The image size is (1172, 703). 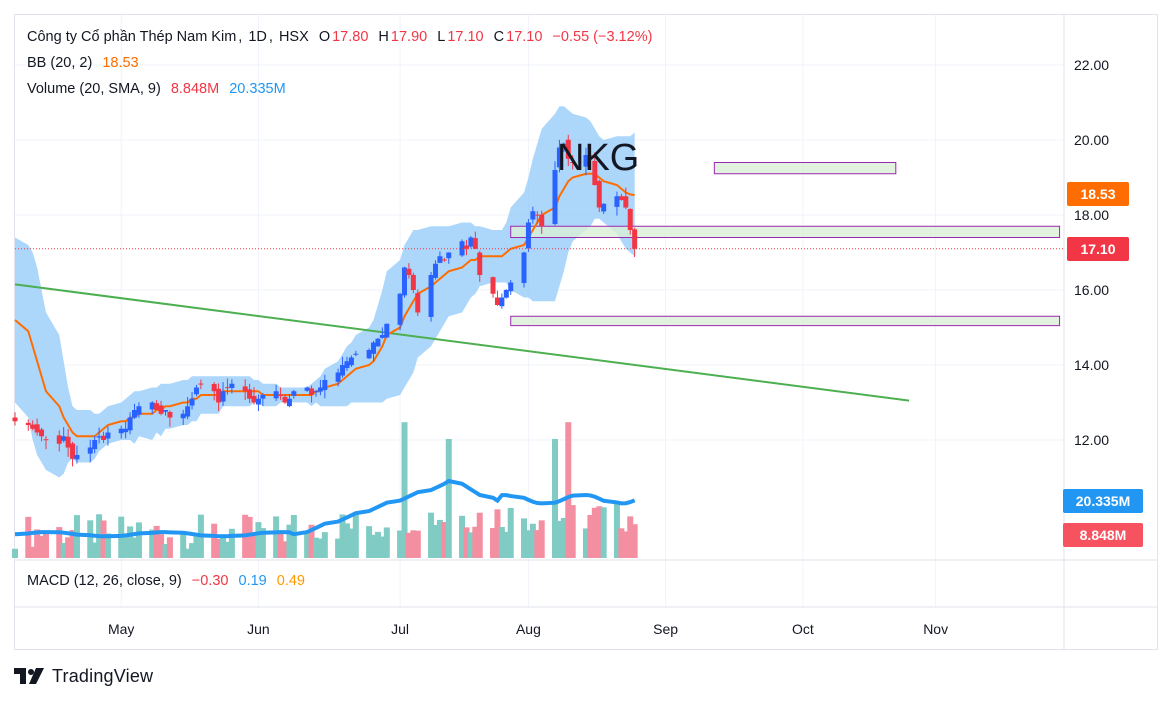 I want to click on price-zone-rectangle, so click(x=785, y=231).